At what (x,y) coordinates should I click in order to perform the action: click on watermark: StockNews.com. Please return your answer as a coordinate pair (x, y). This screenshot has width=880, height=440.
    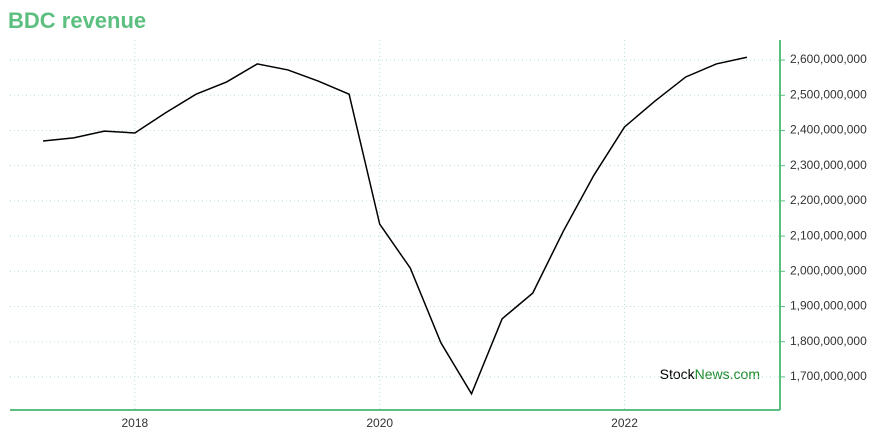
    Looking at the image, I should click on (710, 374).